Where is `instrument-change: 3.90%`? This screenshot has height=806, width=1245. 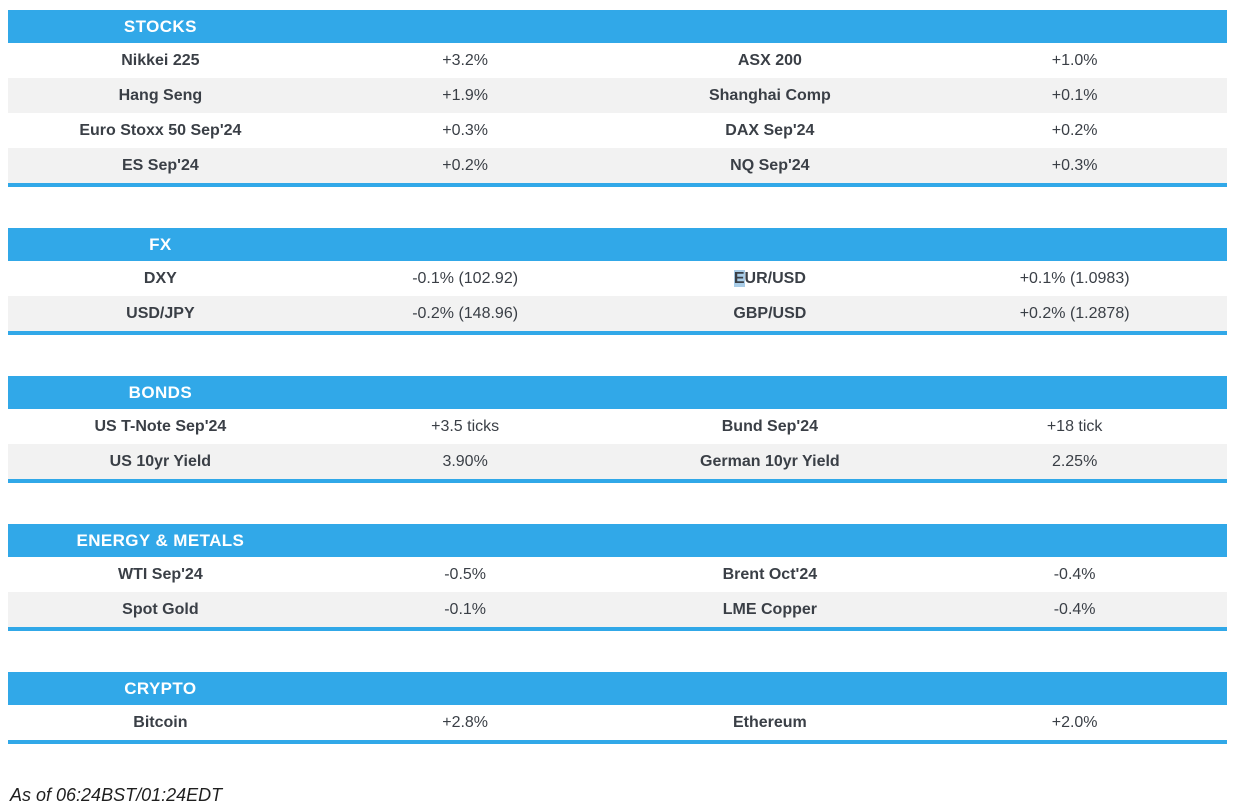 instrument-change: 3.90% is located at coordinates (465, 461).